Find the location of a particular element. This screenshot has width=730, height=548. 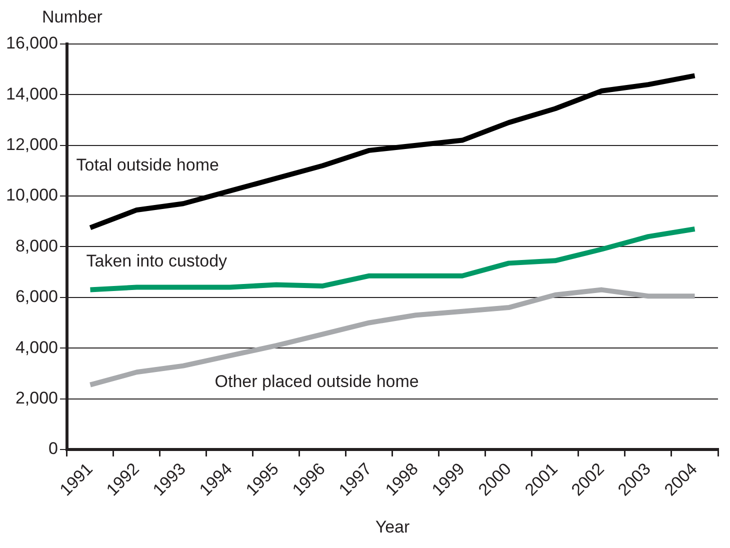

y-tick-label: 14,000 is located at coordinates (32, 94).